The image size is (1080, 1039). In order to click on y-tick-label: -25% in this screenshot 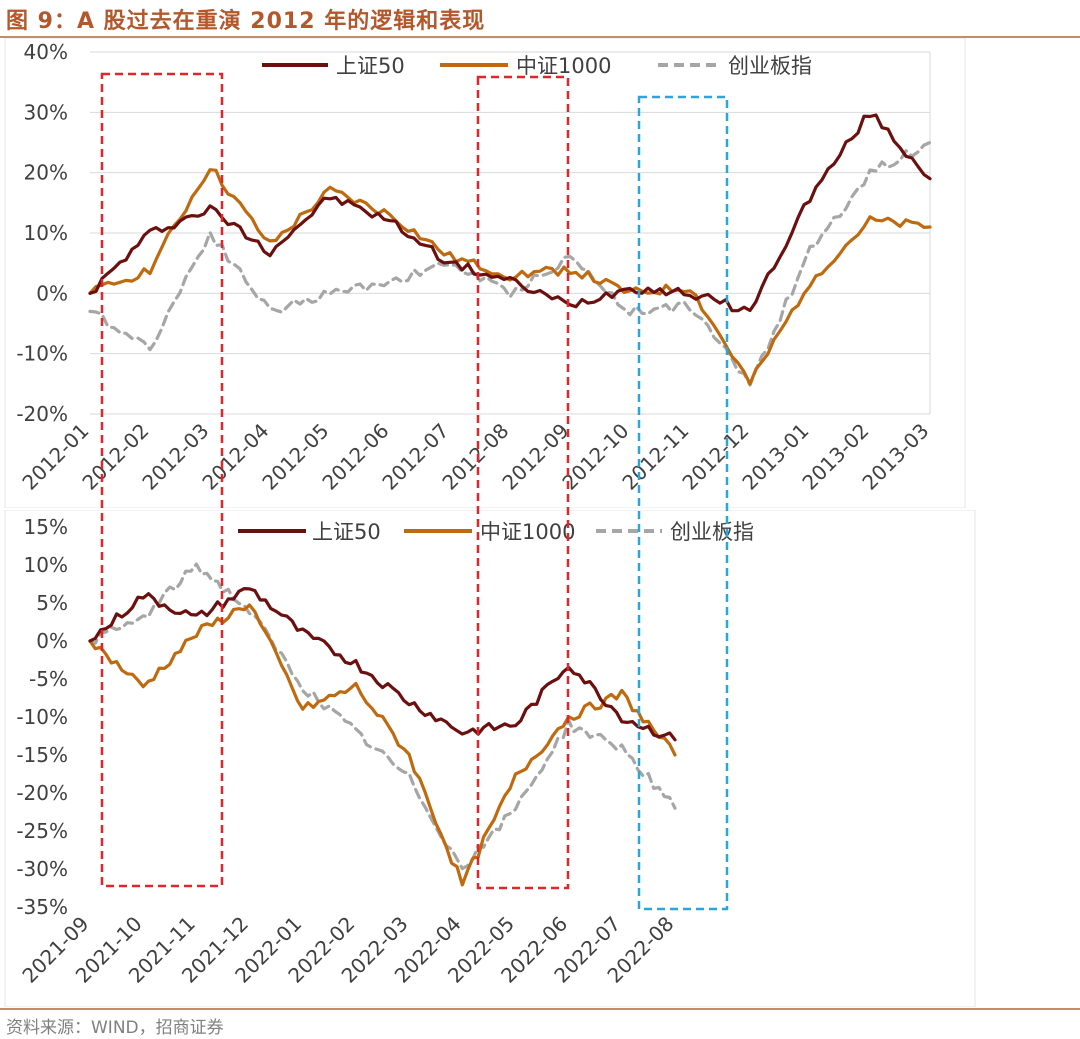, I will do `click(42, 831)`.